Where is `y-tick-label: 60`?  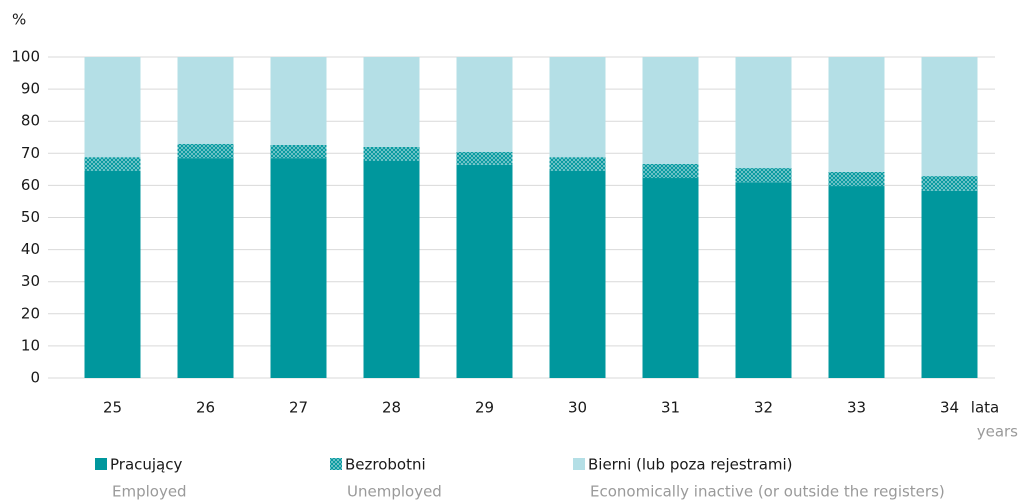
y-tick-label: 60 is located at coordinates (30, 185).